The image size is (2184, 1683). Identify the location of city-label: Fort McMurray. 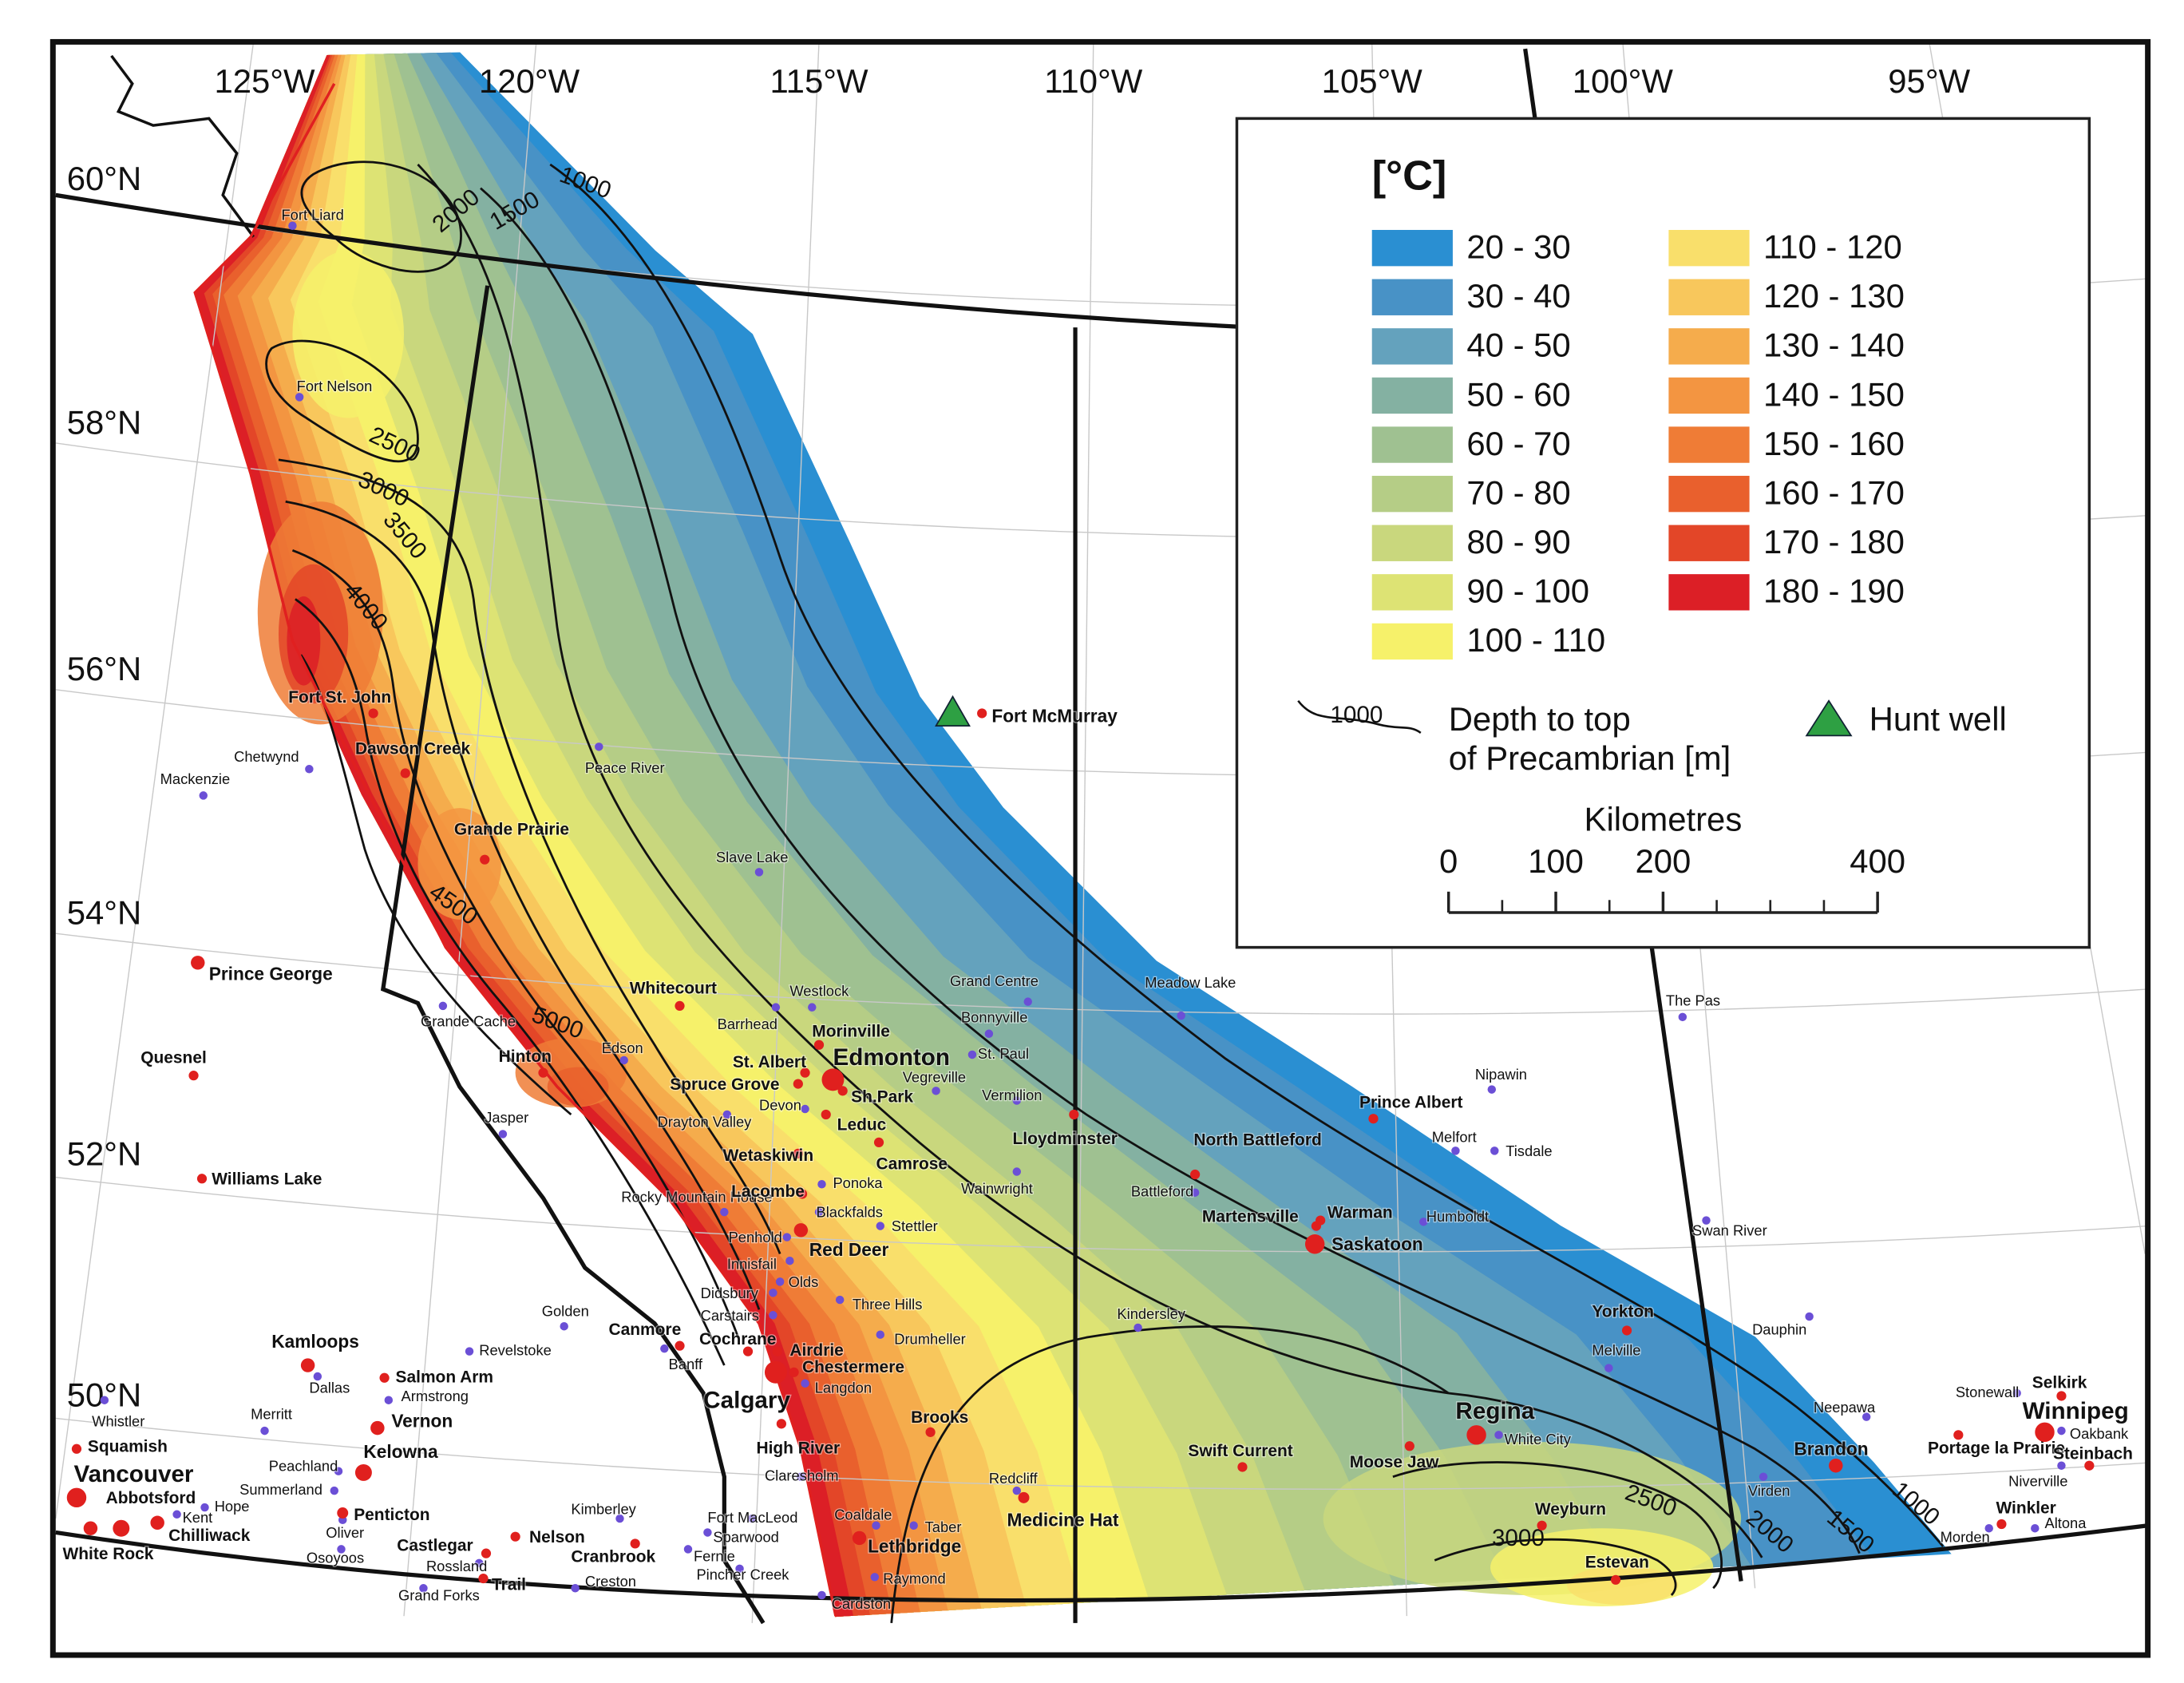
(1054, 716).